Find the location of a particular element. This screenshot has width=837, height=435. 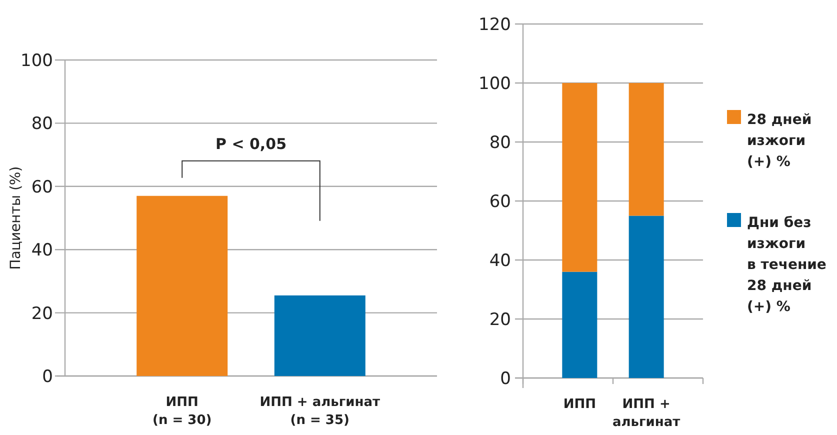

x-tick-label: ИПП + альгинат (n = 35) is located at coordinates (320, 411).